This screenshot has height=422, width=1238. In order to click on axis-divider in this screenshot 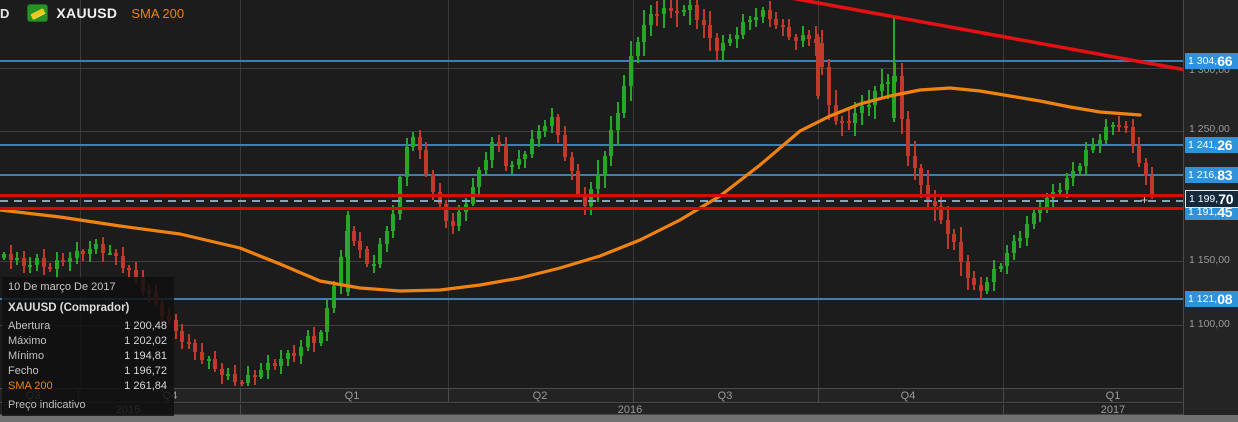, I will do `click(448, 395)`.